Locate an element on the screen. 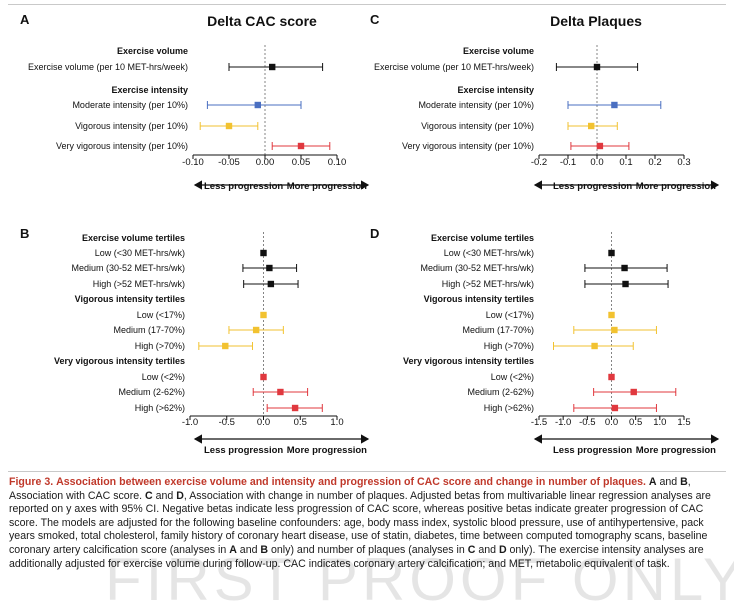 This screenshot has height=614, width=734. x-tick-label: -1.0 is located at coordinates (563, 422).